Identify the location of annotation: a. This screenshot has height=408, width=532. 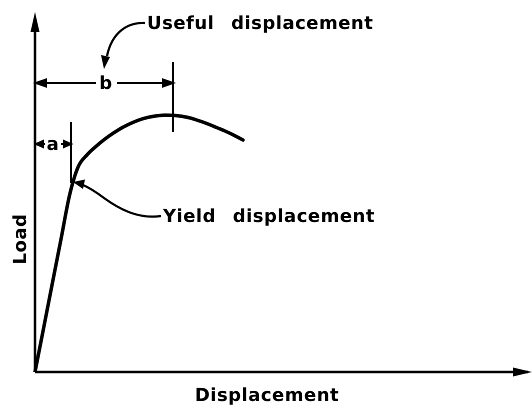
(53, 144).